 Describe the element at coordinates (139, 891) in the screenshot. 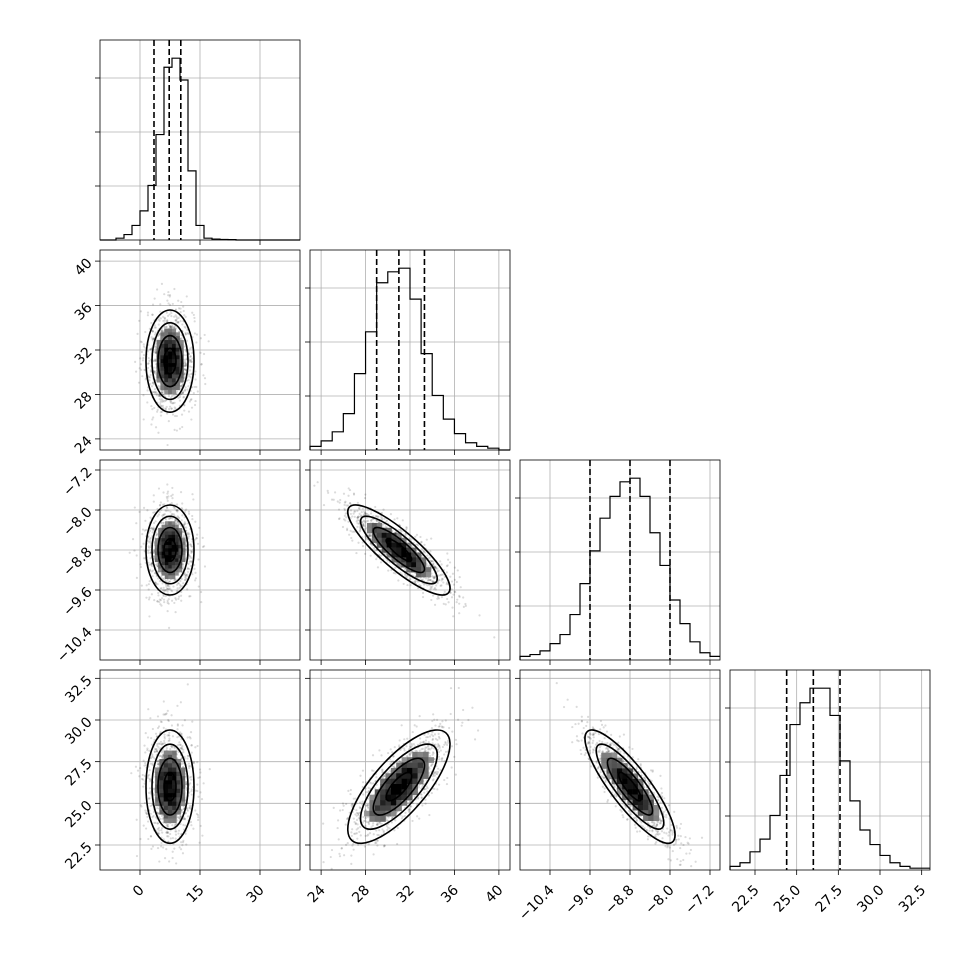

I see `x-tick-label: 0` at that location.